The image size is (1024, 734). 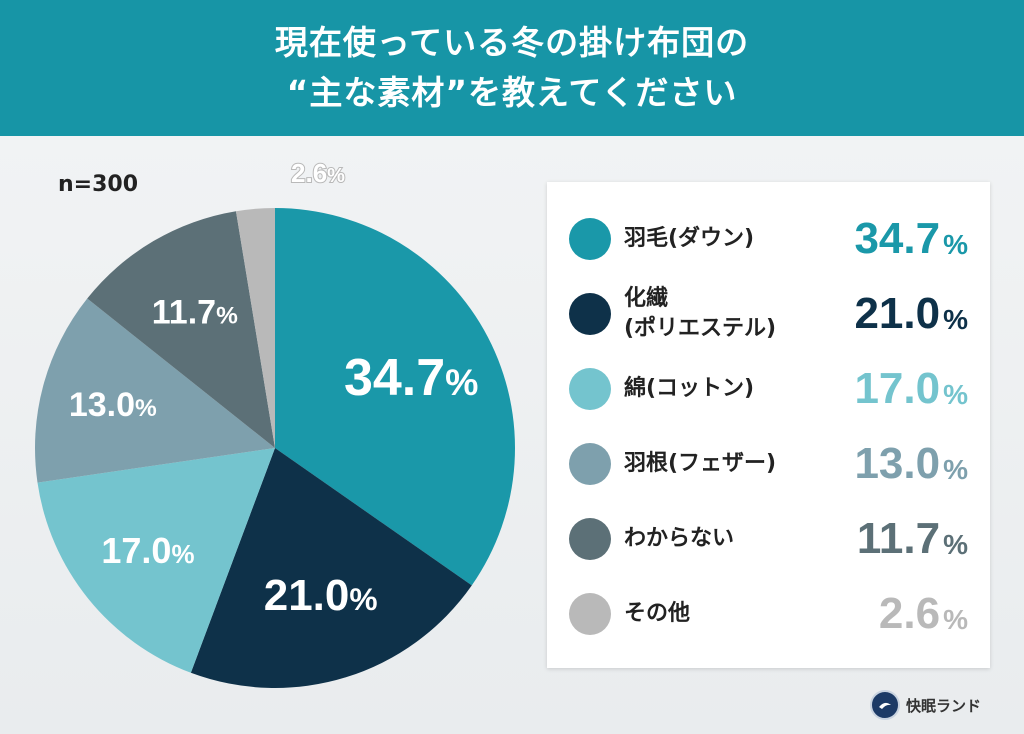 What do you see at coordinates (113, 405) in the screenshot?
I see `pie-slice-label: 13.0%` at bounding box center [113, 405].